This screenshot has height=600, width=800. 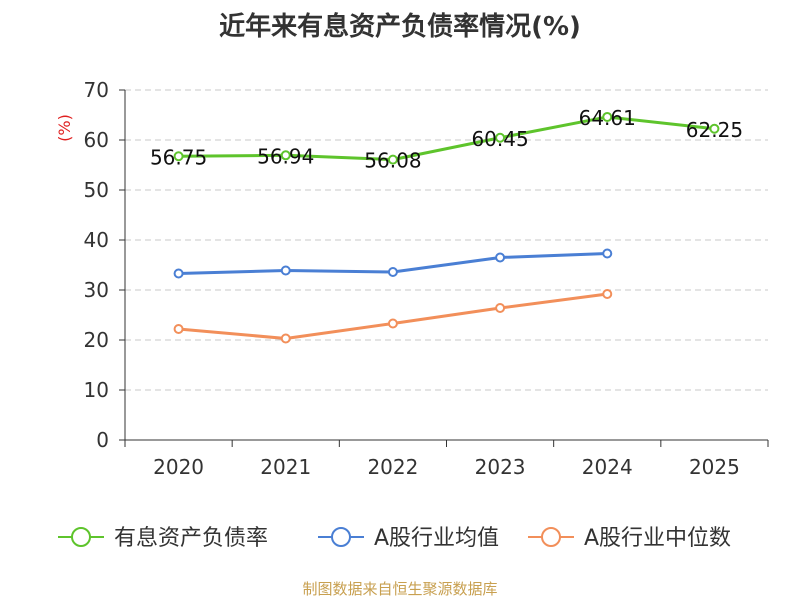 What do you see at coordinates (96, 140) in the screenshot?
I see `y-tick-label: 60` at bounding box center [96, 140].